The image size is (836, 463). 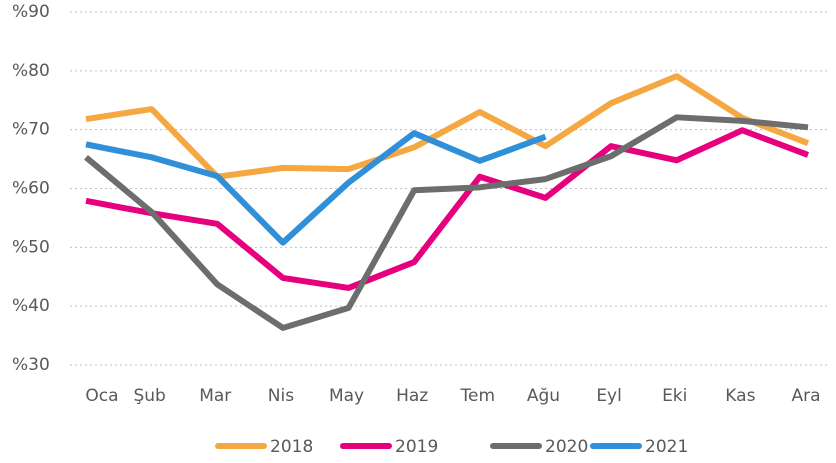 I want to click on x-tick-label: Ara, so click(x=805, y=396).